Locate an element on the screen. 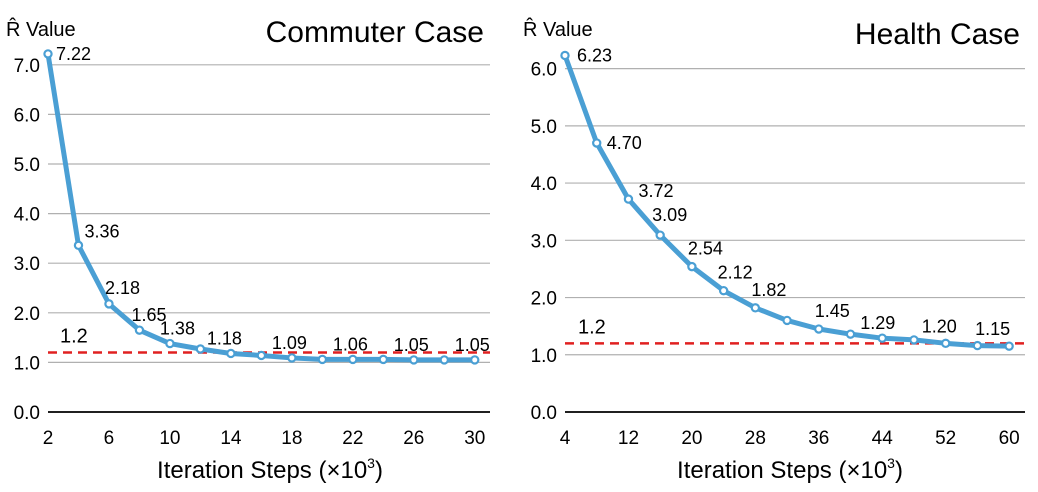 The image size is (1038, 492). x-tick-label: 26 is located at coordinates (413, 438).